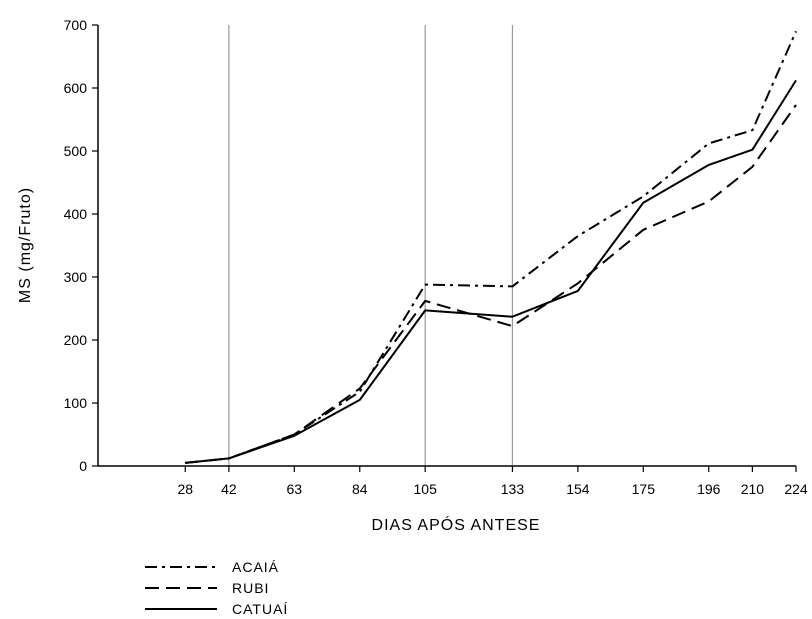  Describe the element at coordinates (81, 245) in the screenshot. I see `y-ticks: 0 100 200 300 400 500 600 700` at that location.